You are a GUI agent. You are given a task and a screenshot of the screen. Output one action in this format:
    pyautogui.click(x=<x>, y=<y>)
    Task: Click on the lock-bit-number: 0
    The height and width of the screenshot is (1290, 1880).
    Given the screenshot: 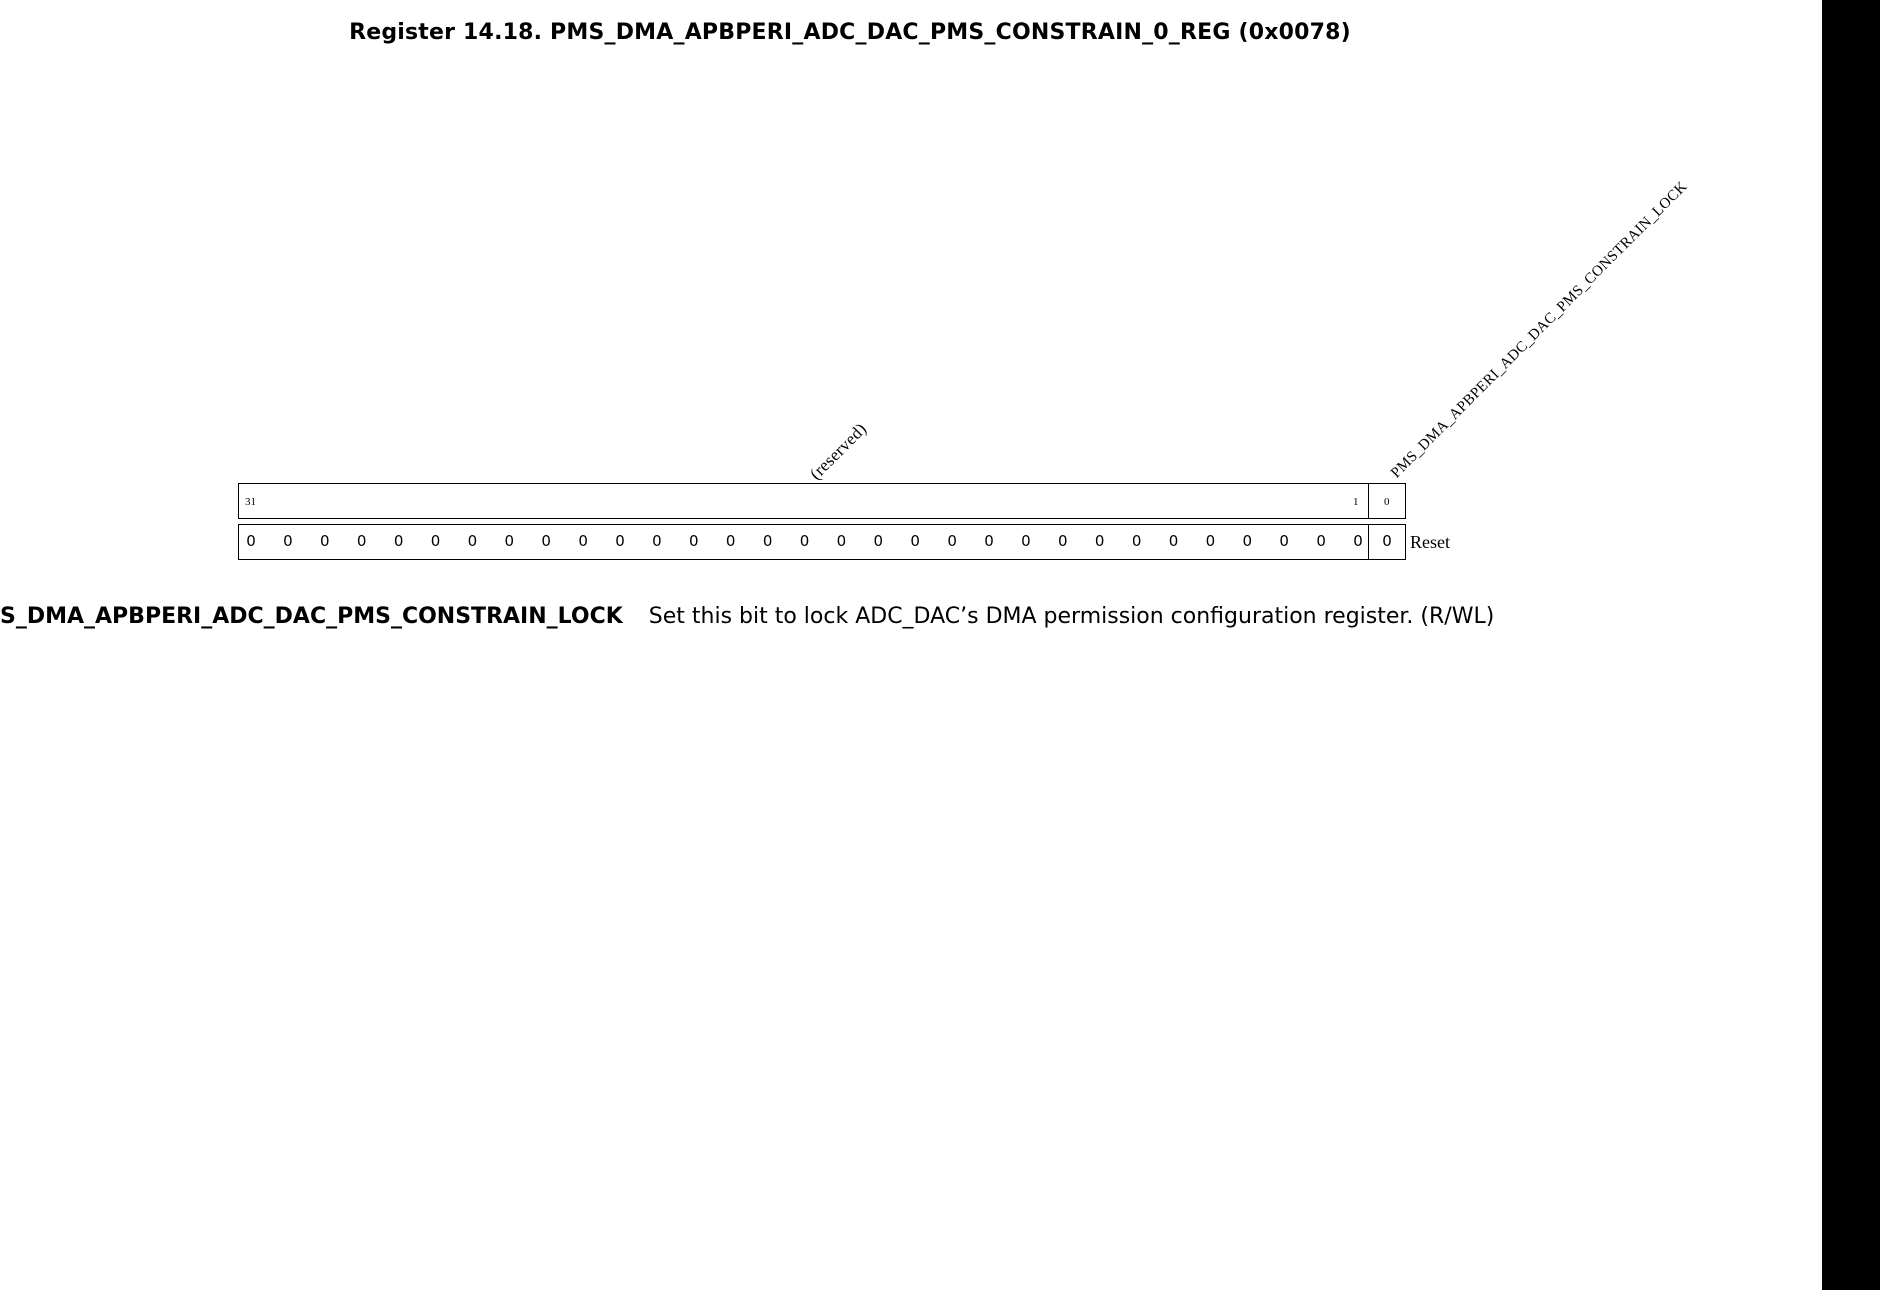 What is the action you would take?
    pyautogui.click(x=1387, y=502)
    